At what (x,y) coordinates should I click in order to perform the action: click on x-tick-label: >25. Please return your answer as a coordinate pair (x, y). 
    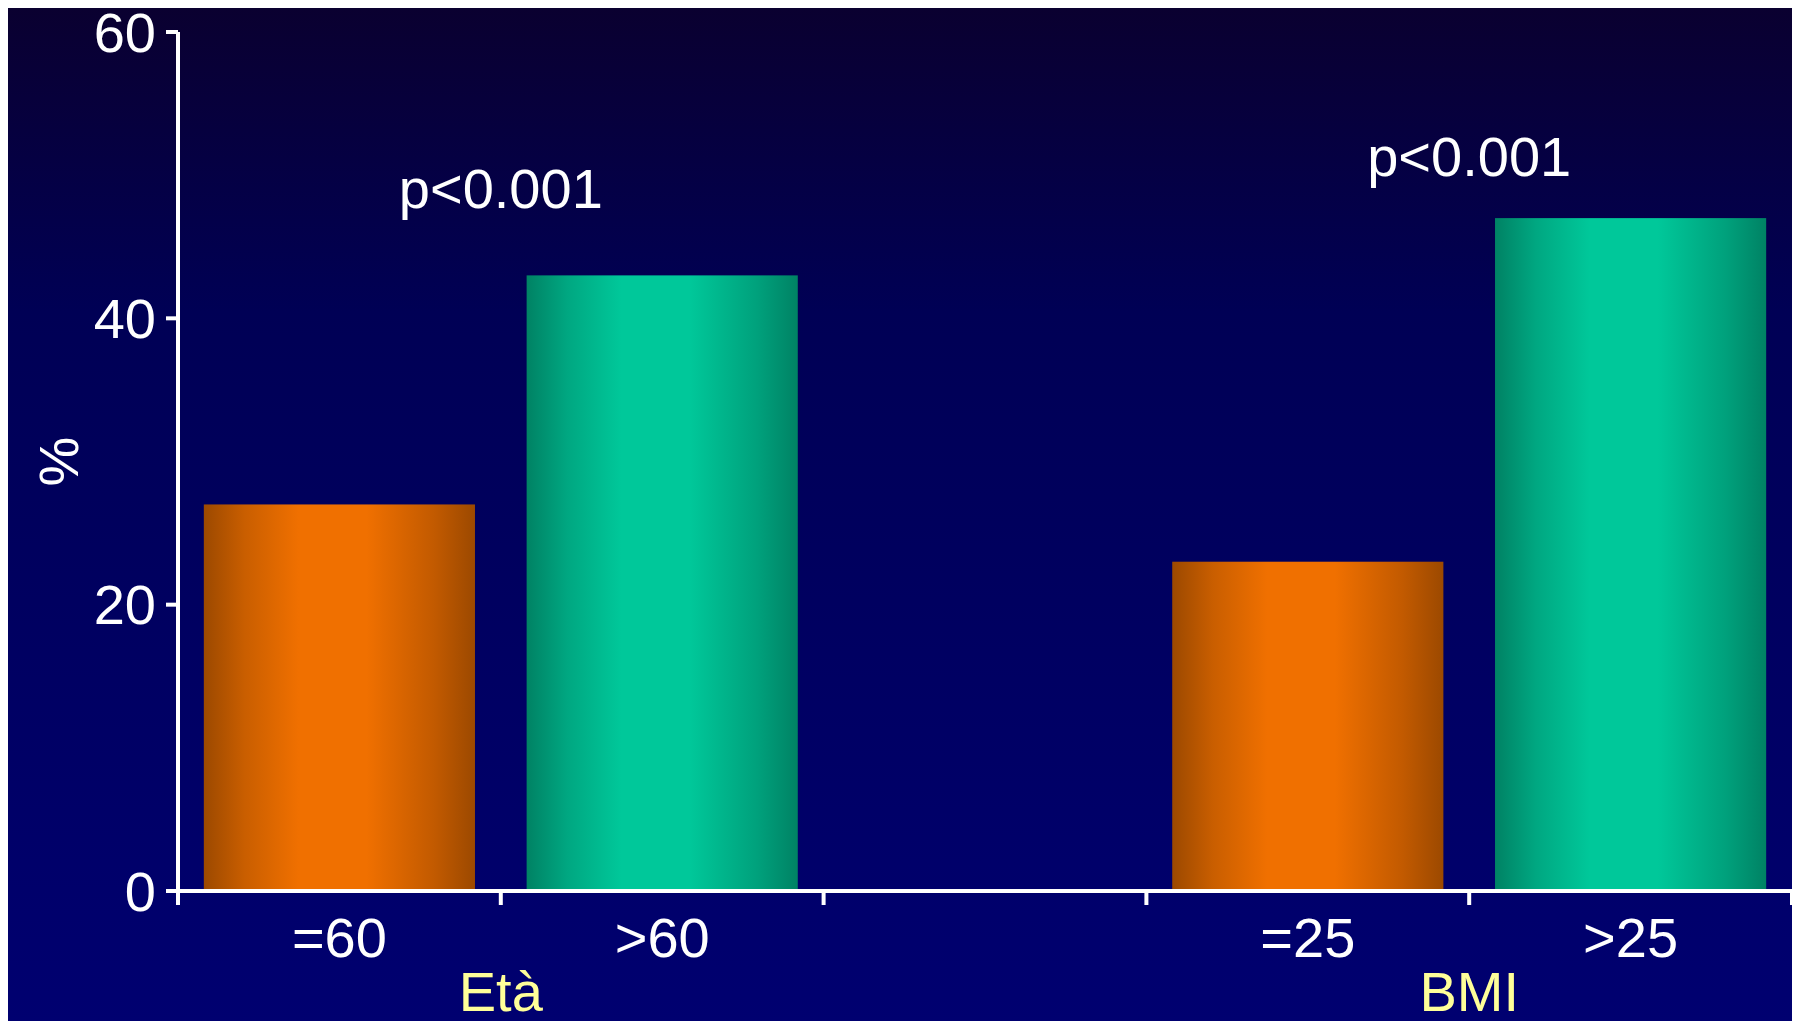
    Looking at the image, I should click on (1631, 937).